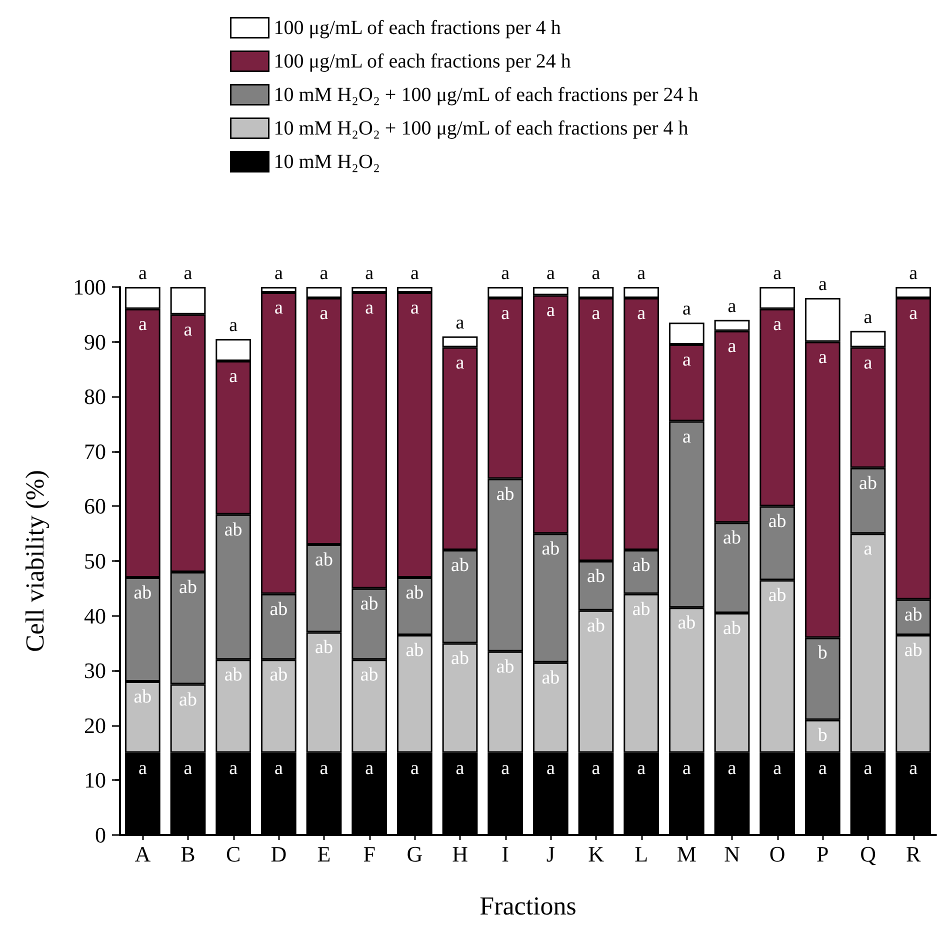  I want to click on x-tick-label: P, so click(822, 854).